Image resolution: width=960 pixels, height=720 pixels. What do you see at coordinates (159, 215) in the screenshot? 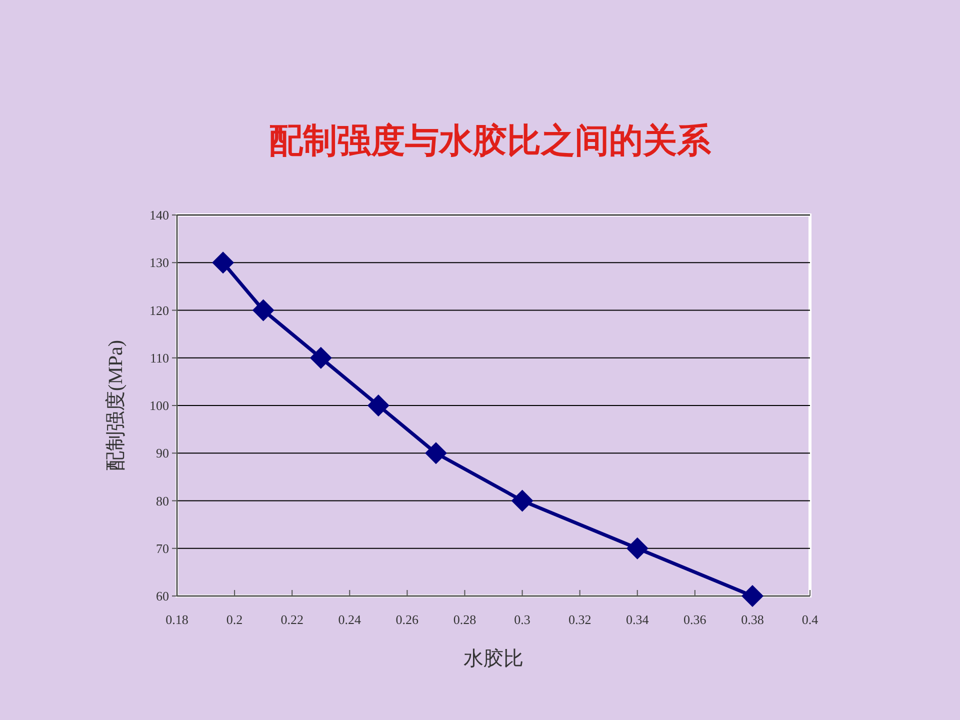
I see `y-tick-label: 140` at bounding box center [159, 215].